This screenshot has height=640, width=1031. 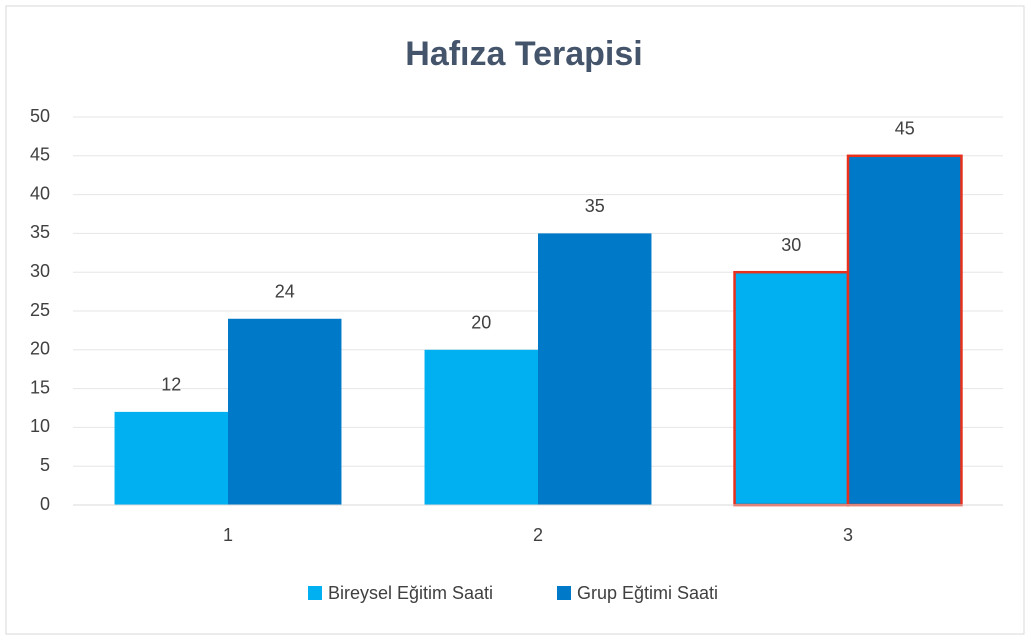 What do you see at coordinates (171, 385) in the screenshot?
I see `value-label: 12` at bounding box center [171, 385].